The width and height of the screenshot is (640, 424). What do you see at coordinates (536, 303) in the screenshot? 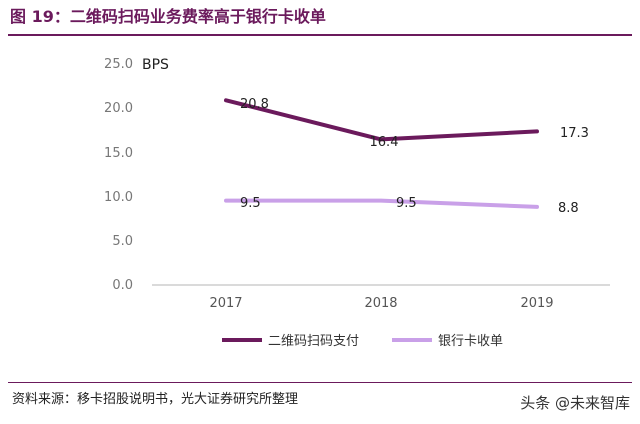
I see `x-tick-label: 2019` at bounding box center [536, 303].